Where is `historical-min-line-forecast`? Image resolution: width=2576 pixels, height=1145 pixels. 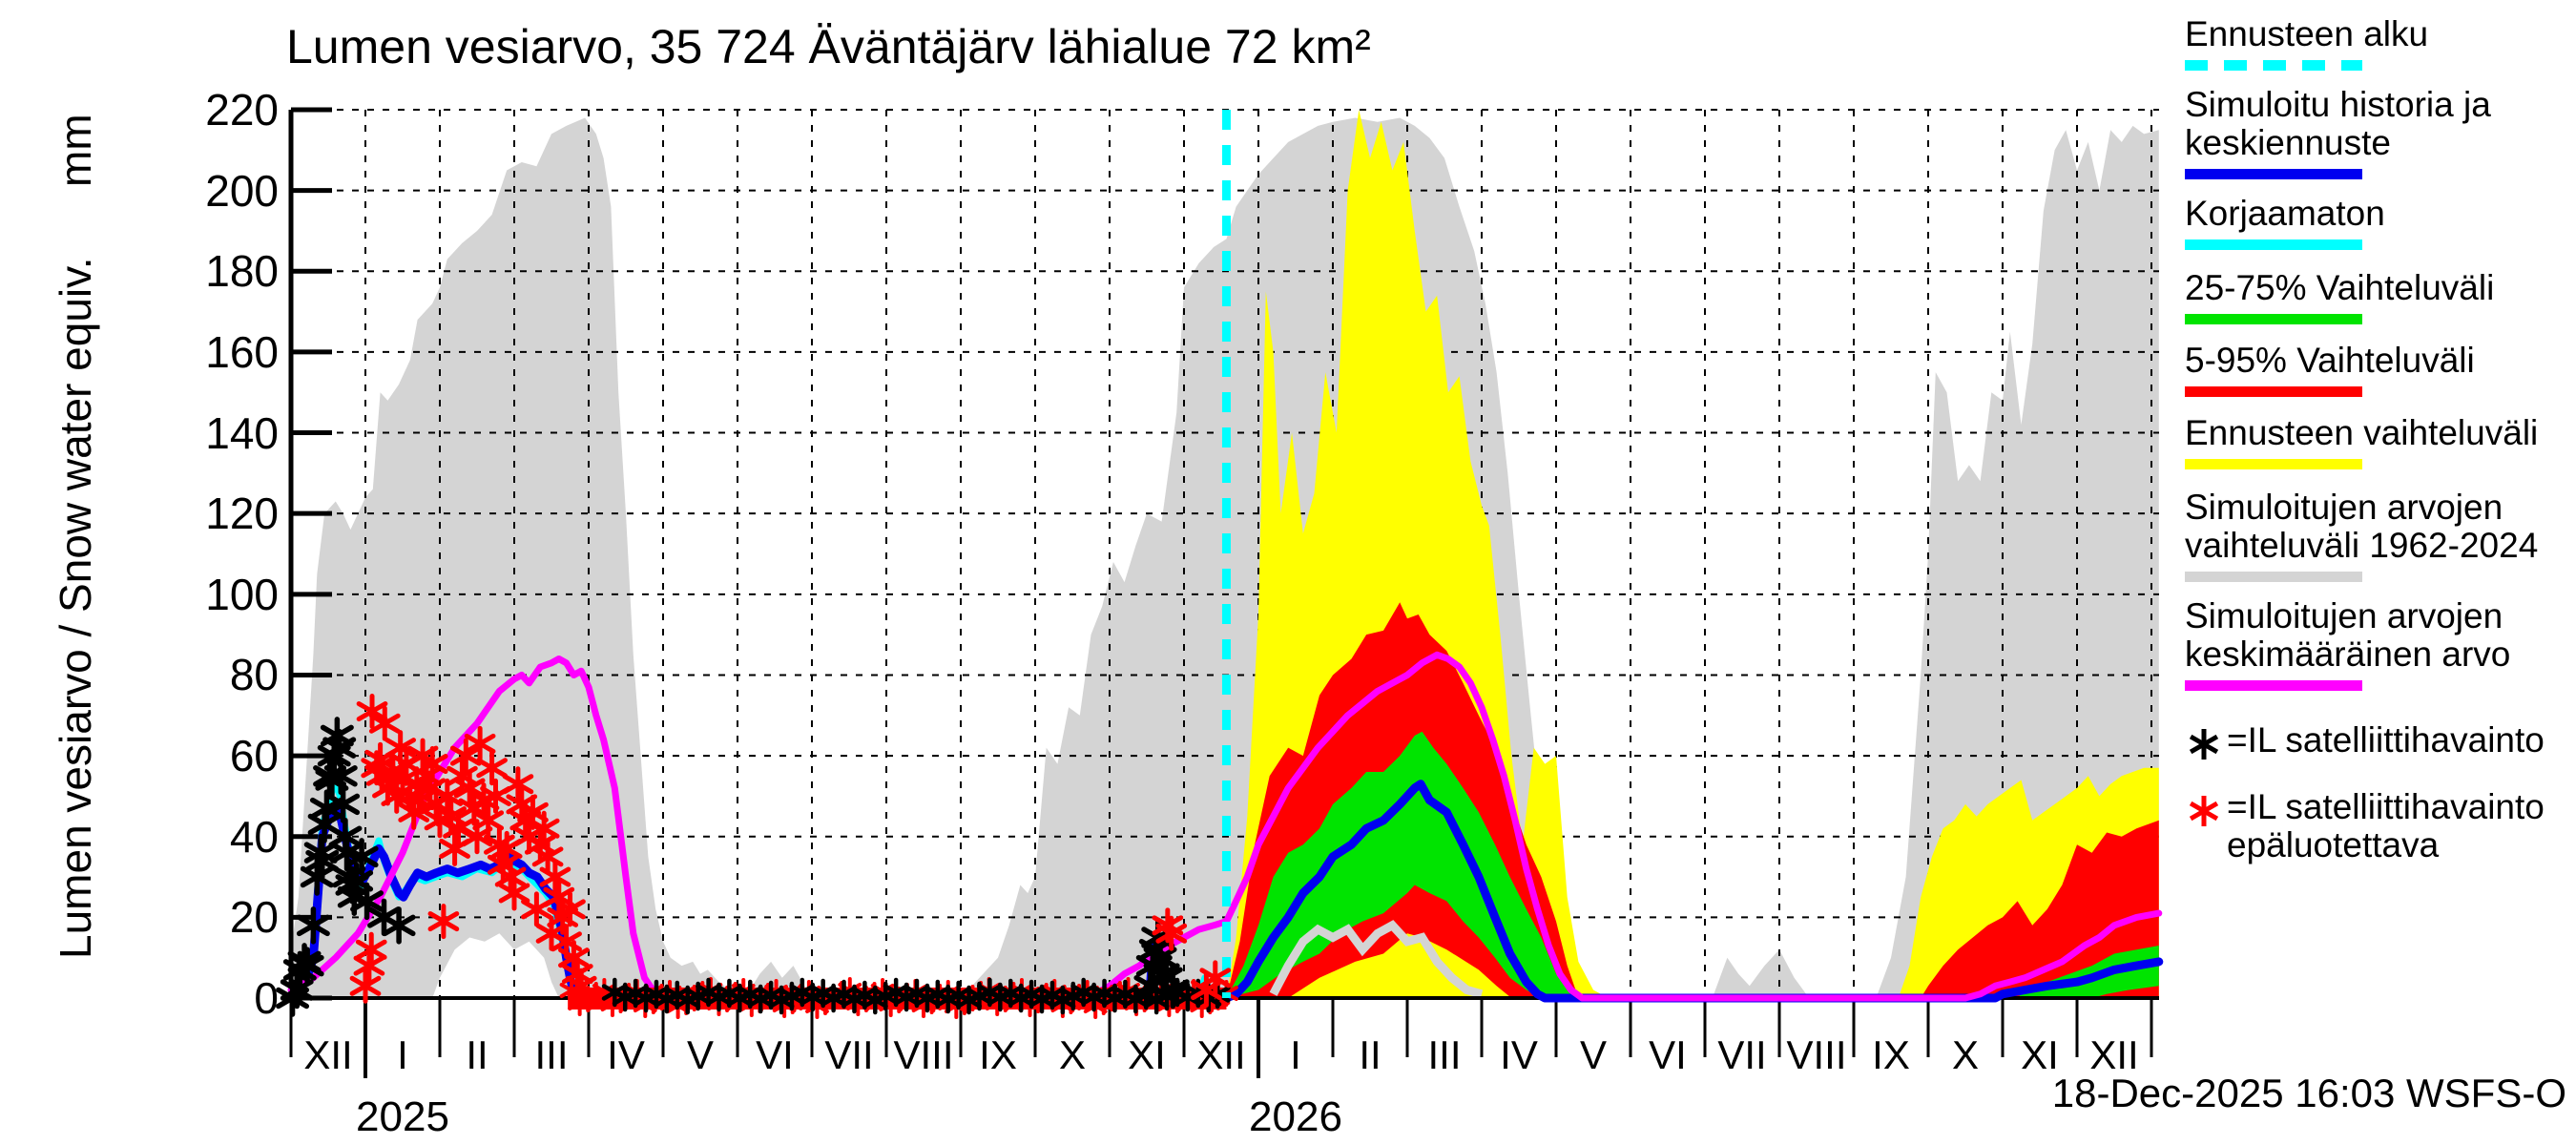
historical-min-line-forecast is located at coordinates (1376, 959).